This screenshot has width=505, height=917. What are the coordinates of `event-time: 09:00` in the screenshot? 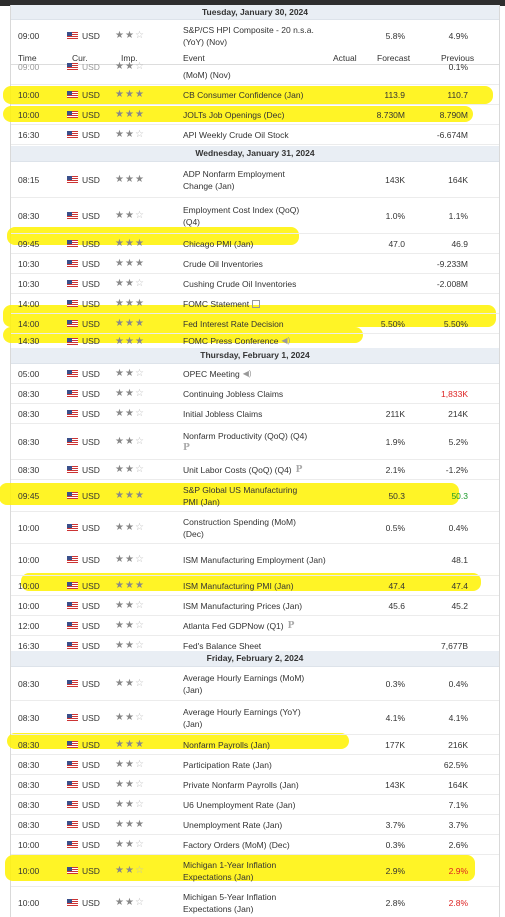 It's located at (29, 35).